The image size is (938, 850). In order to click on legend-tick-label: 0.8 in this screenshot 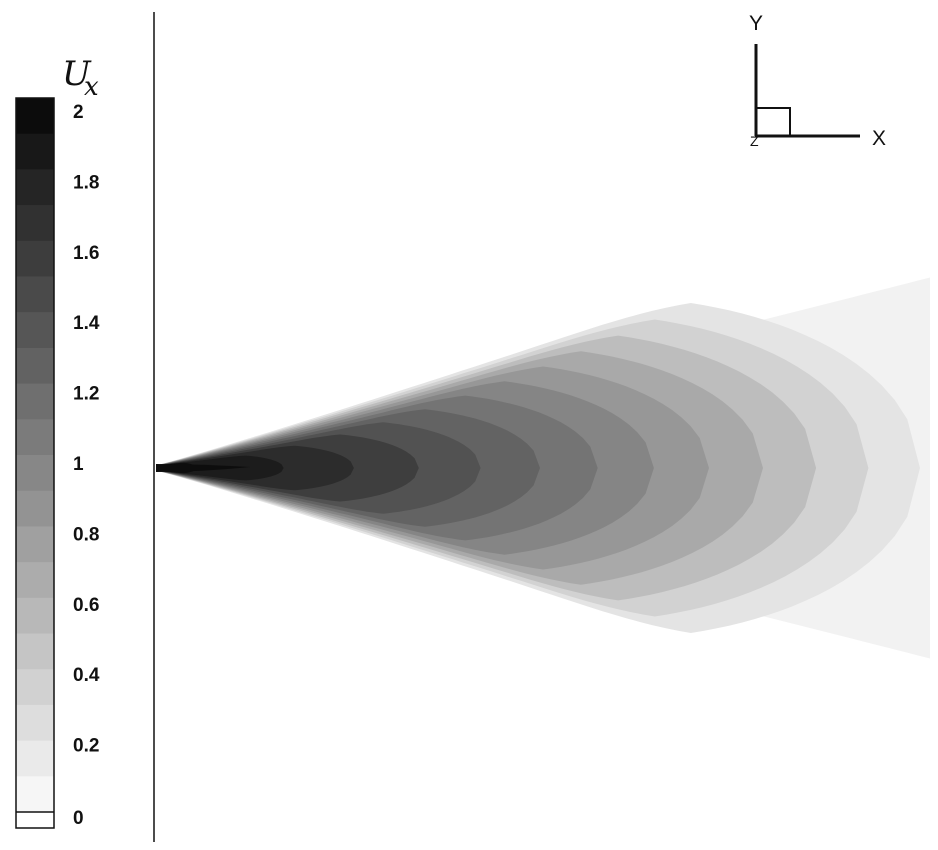, I will do `click(86, 534)`.